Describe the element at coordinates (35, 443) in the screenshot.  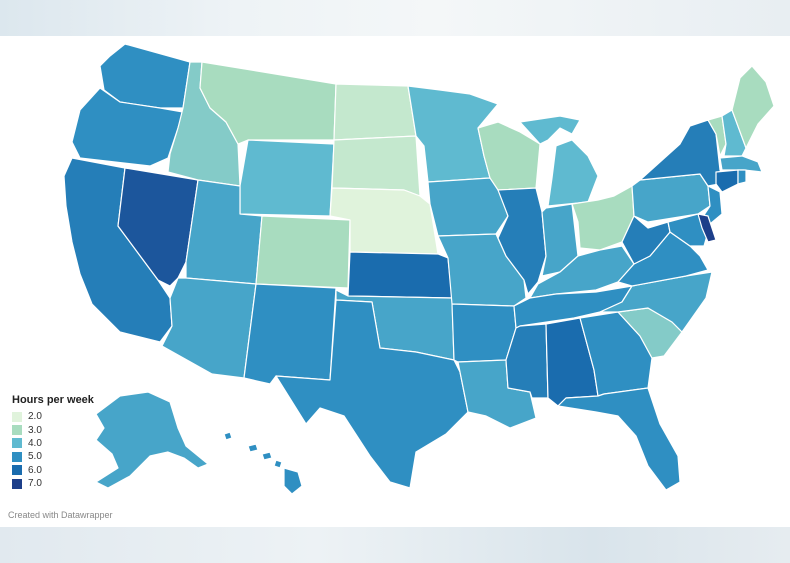
I see `legend-label: 4.0` at that location.